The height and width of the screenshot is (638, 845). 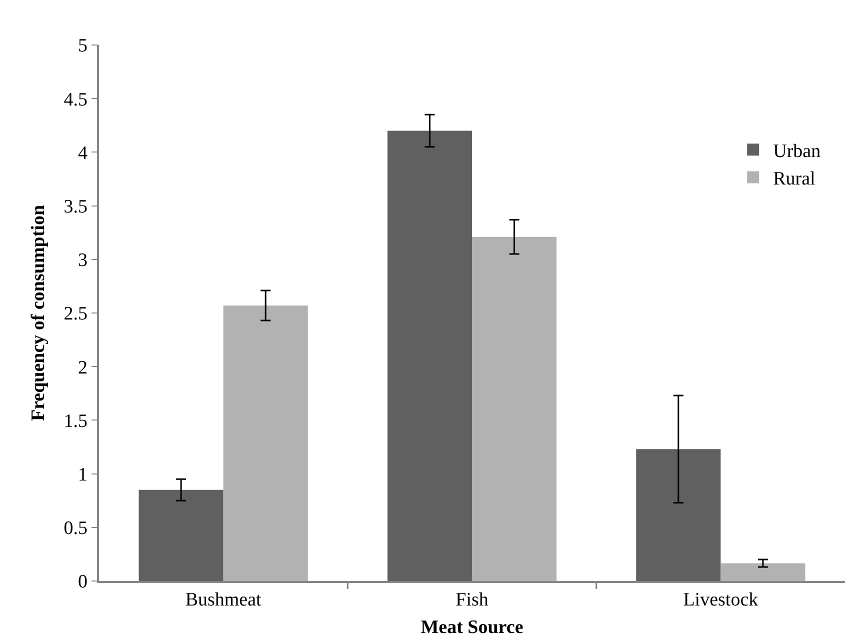 What do you see at coordinates (76, 421) in the screenshot?
I see `y-tick-label: 1.5` at bounding box center [76, 421].